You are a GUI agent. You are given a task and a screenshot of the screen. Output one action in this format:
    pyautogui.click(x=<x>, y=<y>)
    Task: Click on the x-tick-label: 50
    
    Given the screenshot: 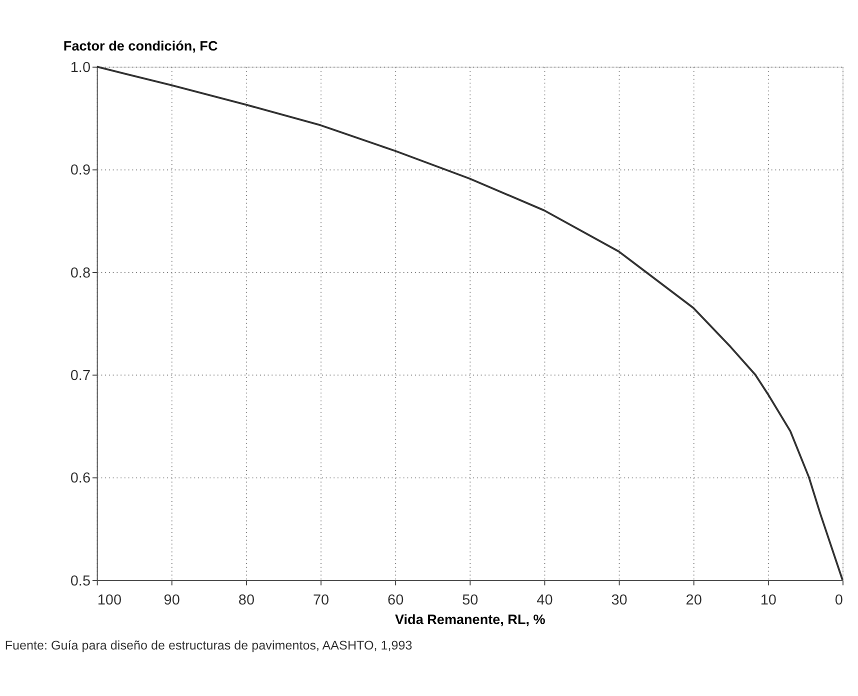 What is the action you would take?
    pyautogui.click(x=470, y=600)
    